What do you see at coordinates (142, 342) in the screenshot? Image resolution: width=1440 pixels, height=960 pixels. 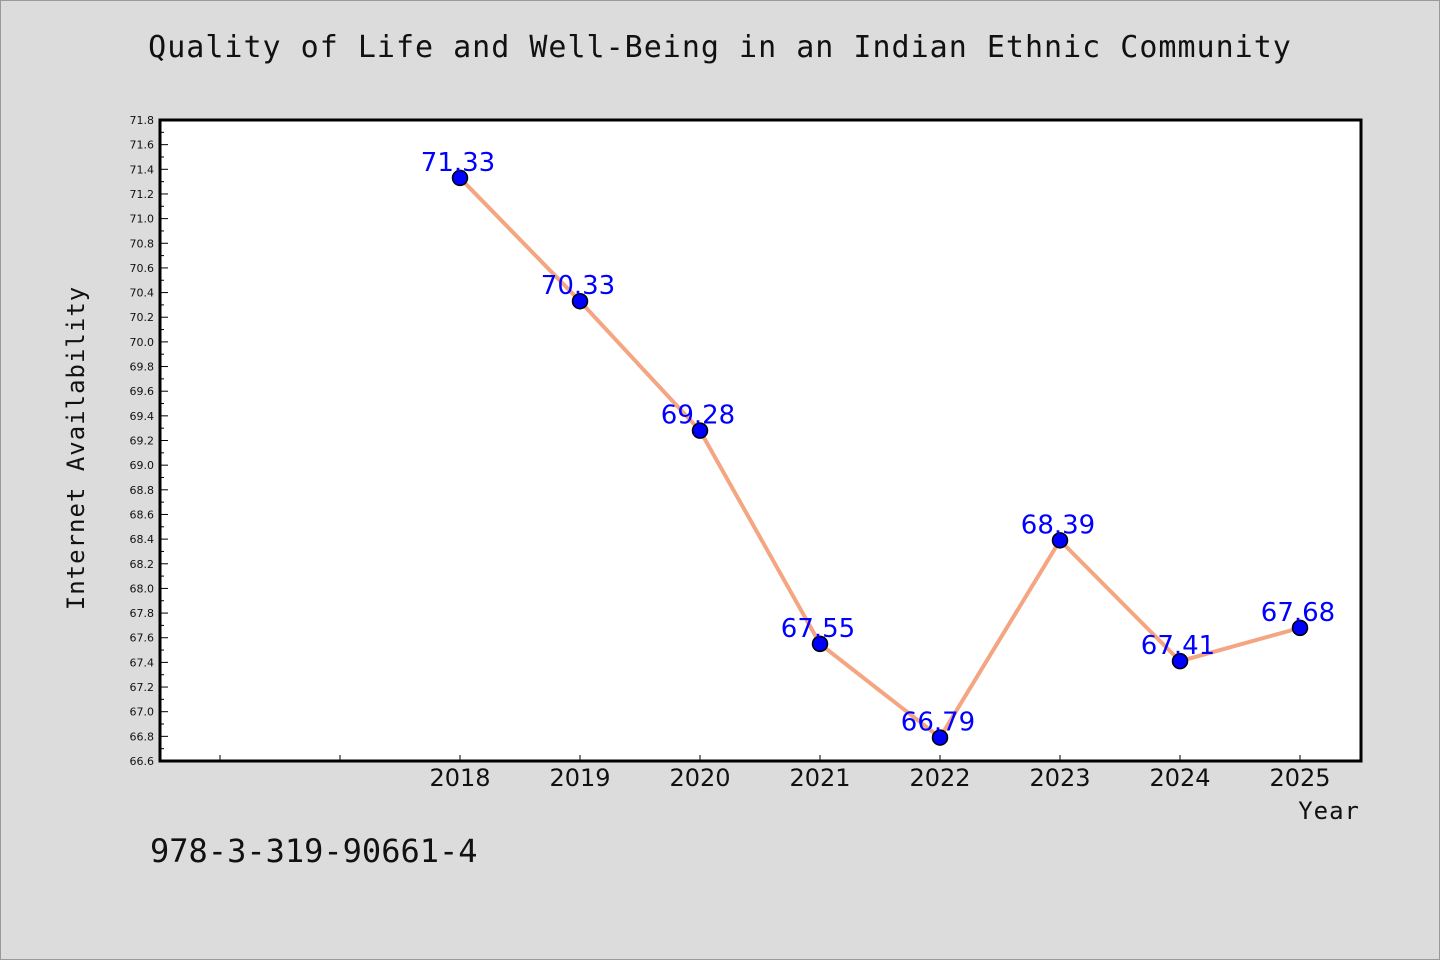 I see `y-tick-label: 70.0` at bounding box center [142, 342].